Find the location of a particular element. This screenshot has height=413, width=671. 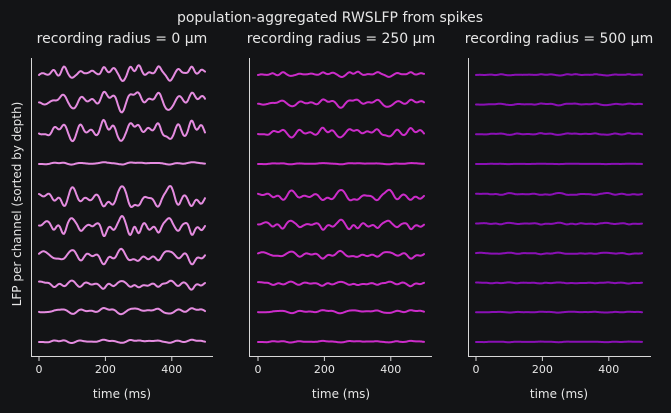

panel-title: recording radius = 500 μm is located at coordinates (559, 39).